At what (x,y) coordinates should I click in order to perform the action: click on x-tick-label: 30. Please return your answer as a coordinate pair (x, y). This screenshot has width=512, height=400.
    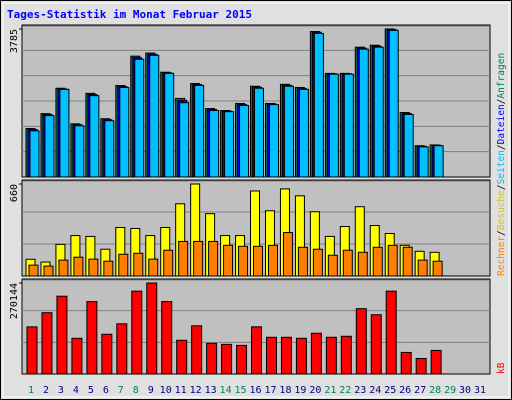
    Looking at the image, I should click on (465, 390).